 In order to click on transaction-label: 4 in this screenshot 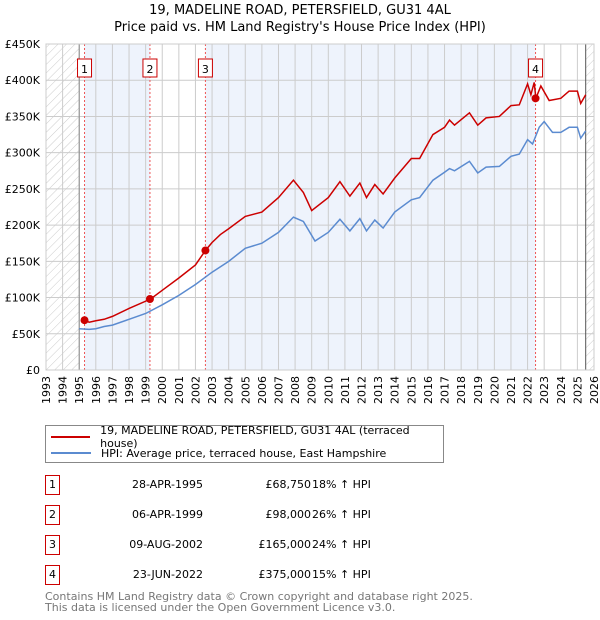, I will do `click(535, 69)`.